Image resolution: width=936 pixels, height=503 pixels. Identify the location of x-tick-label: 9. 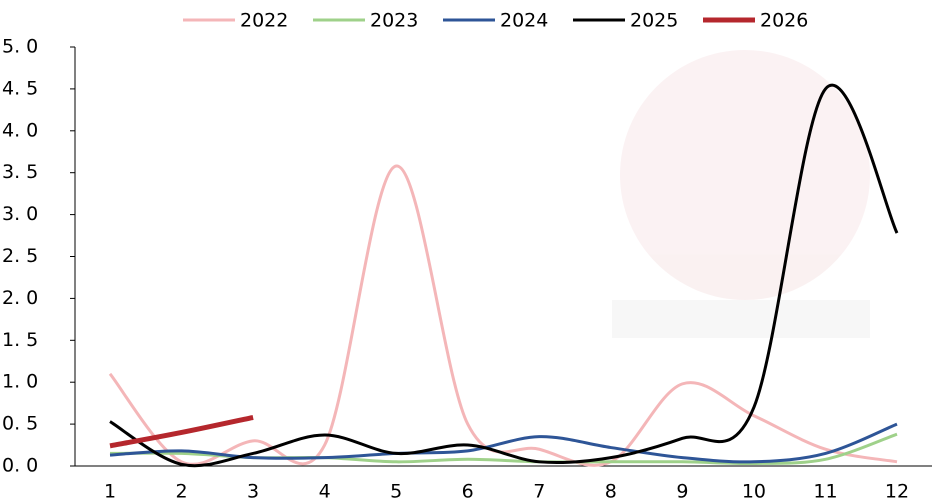
(682, 492).